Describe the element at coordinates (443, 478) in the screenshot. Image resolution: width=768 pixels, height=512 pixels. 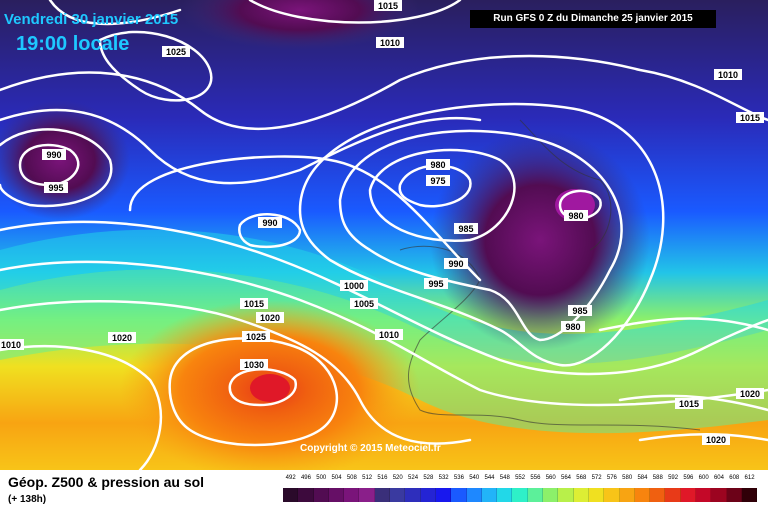
I see `scale-label: 532` at that location.